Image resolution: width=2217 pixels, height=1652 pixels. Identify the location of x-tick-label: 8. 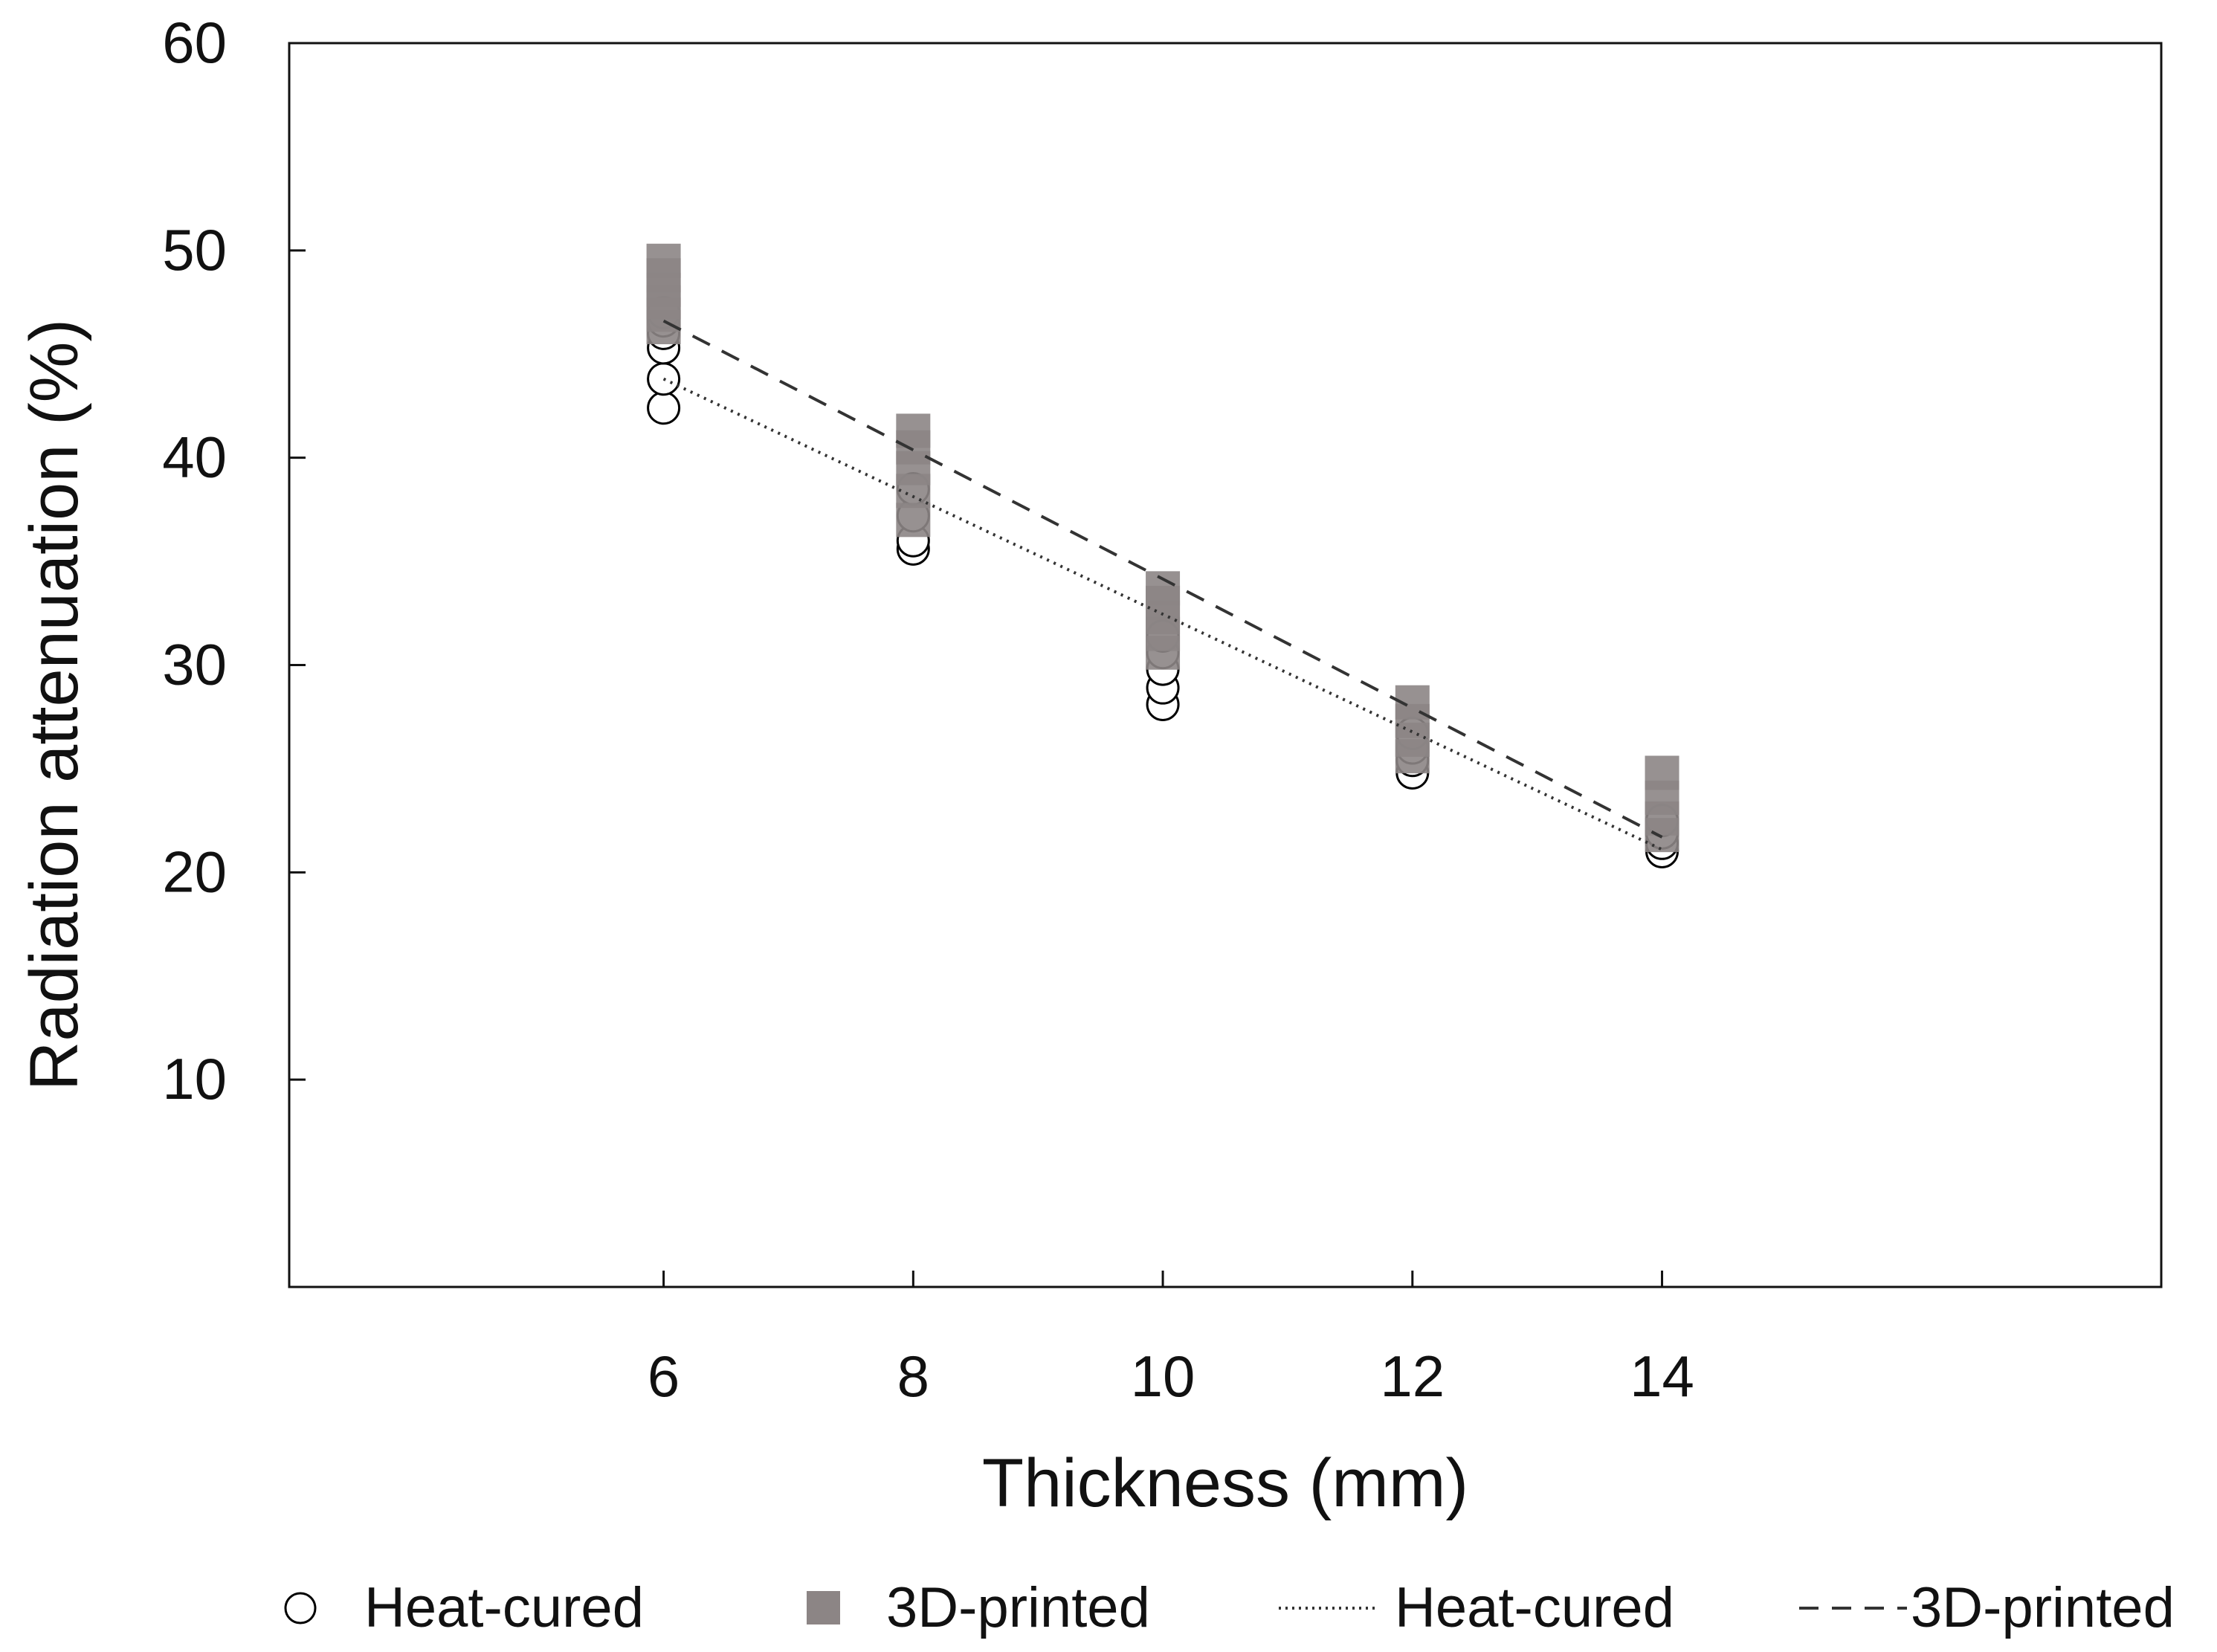
(913, 1376).